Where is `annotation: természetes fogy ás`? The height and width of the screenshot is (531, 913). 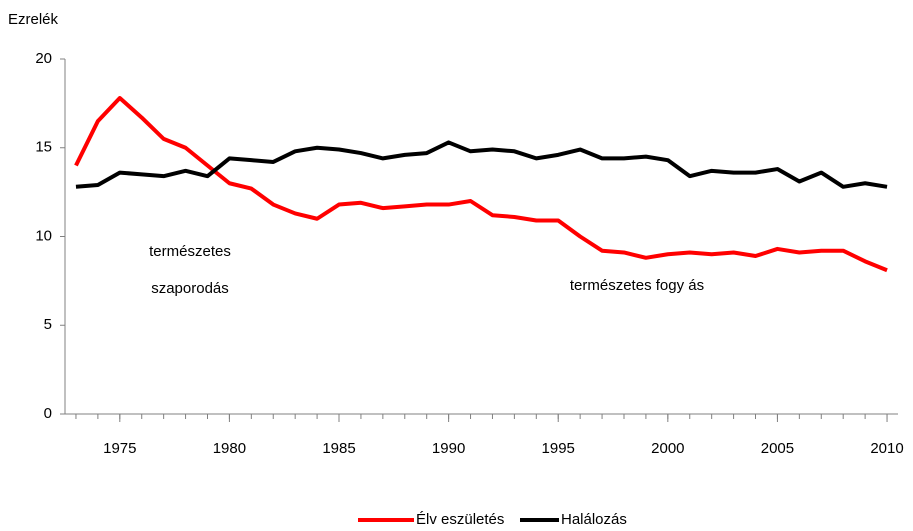 annotation: természetes fogy ás is located at coordinates (637, 285).